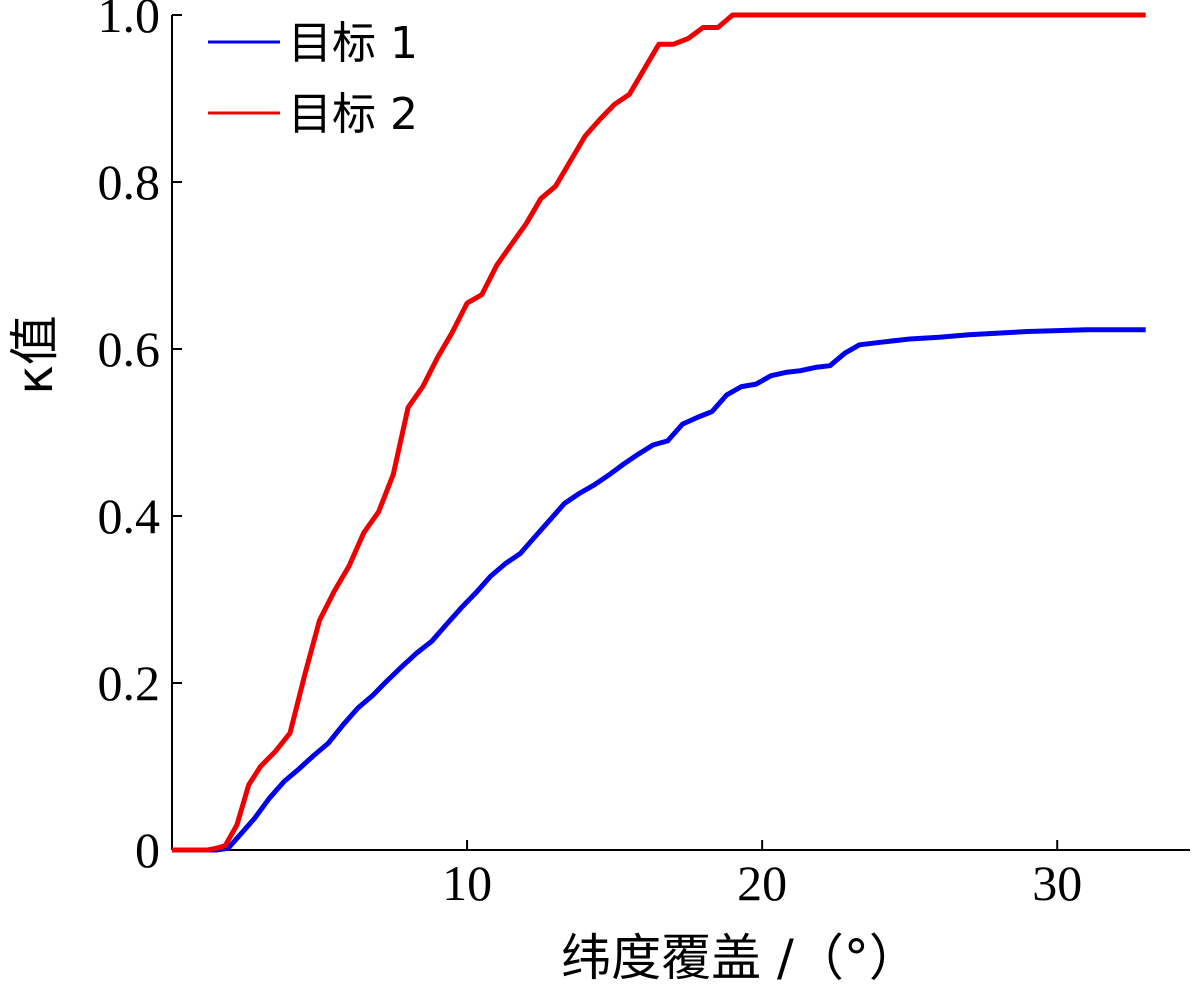 Image resolution: width=1200 pixels, height=985 pixels. What do you see at coordinates (467, 883) in the screenshot?
I see `x-tick-label: 10` at bounding box center [467, 883].